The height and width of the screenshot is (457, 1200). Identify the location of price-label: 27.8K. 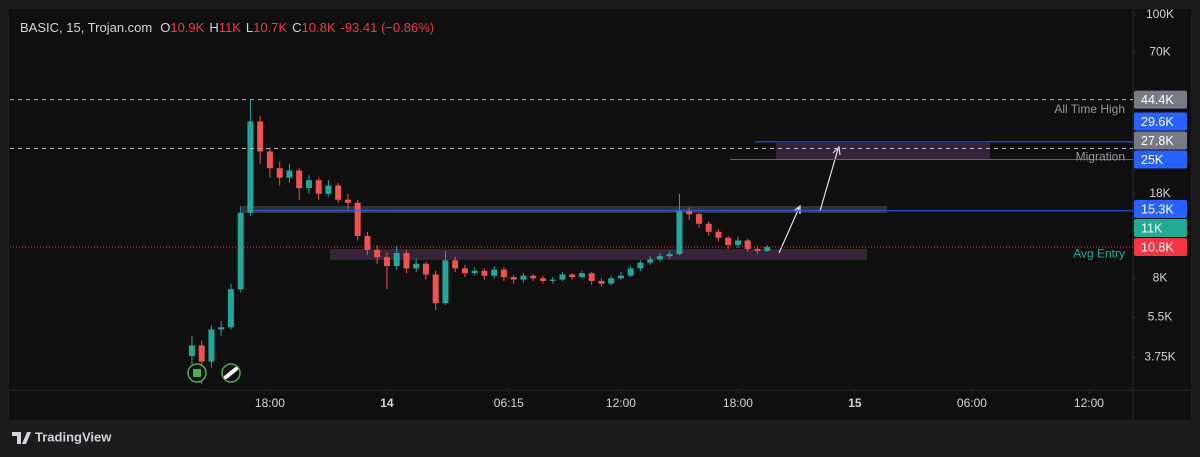
(1157, 141).